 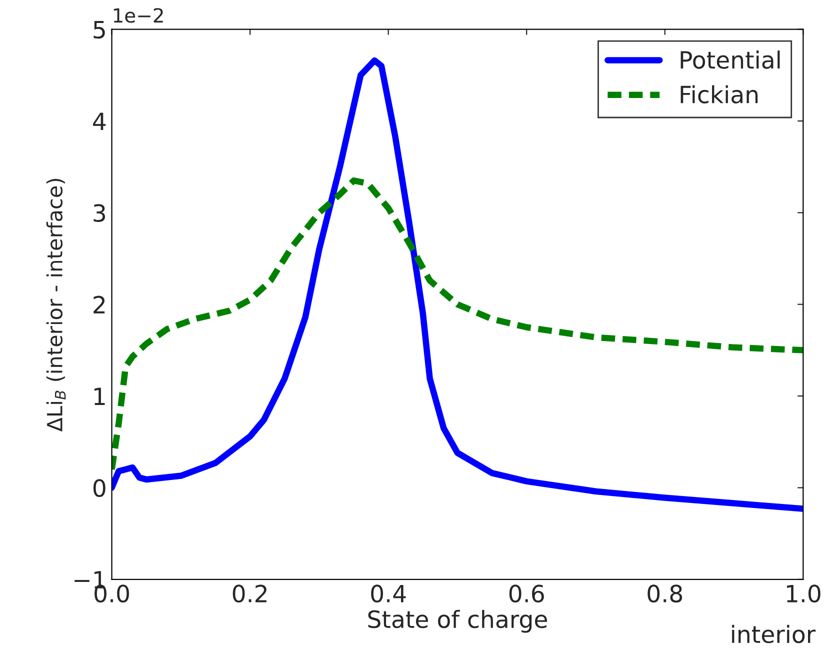 What do you see at coordinates (665, 593) in the screenshot?
I see `x-tick-label: 0.8` at bounding box center [665, 593].